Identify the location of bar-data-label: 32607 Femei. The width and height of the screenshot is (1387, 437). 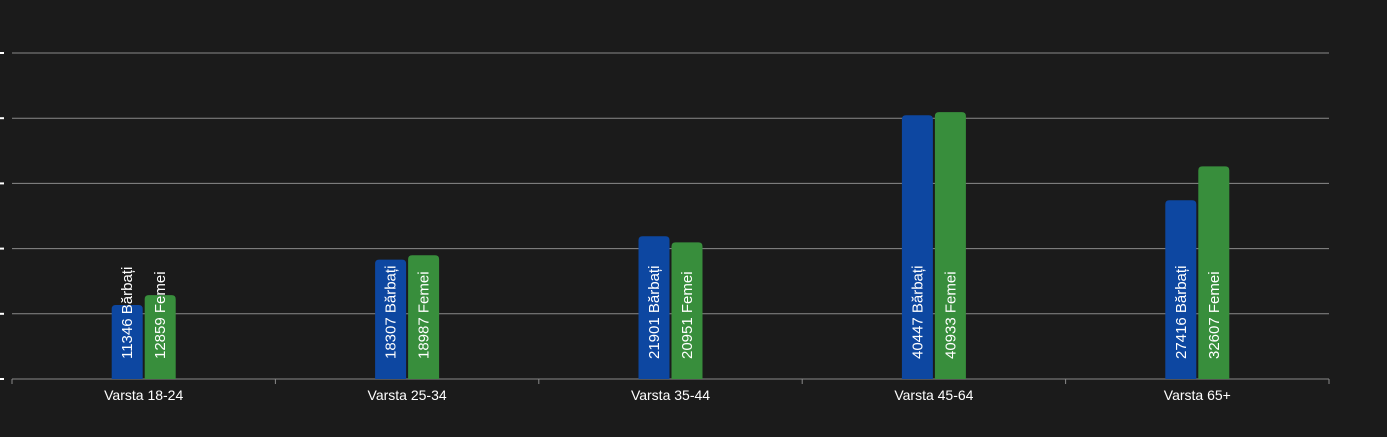
(1214, 315).